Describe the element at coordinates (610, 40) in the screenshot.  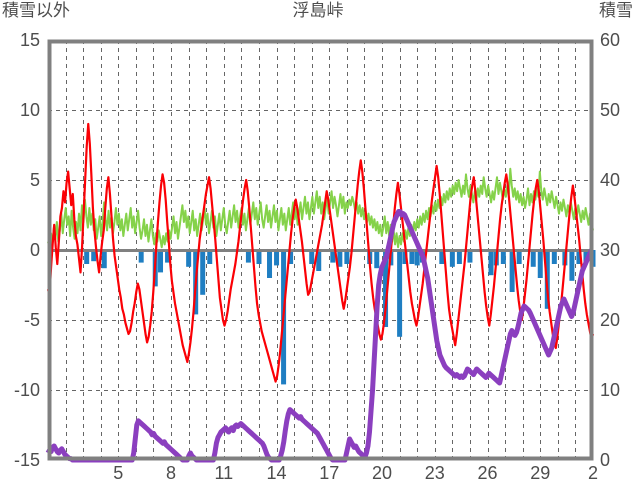
I see `y-axis-right-tick: 60` at that location.